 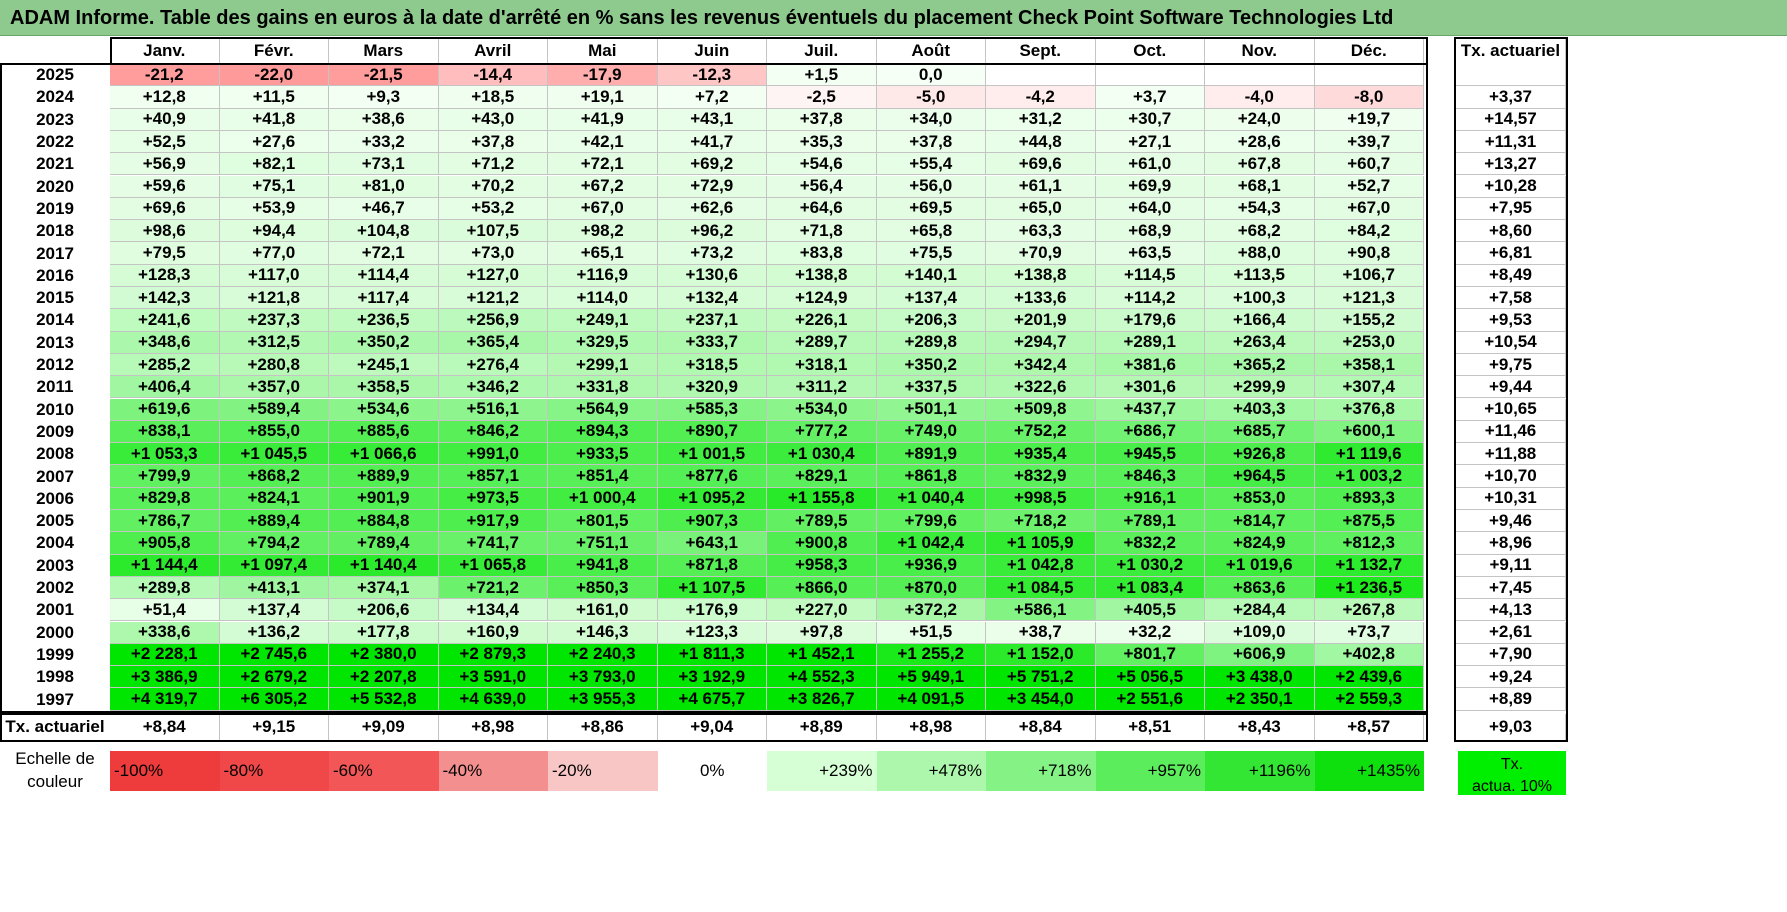 What do you see at coordinates (1150, 588) in the screenshot?
I see `data-cell: +1 083,4` at bounding box center [1150, 588].